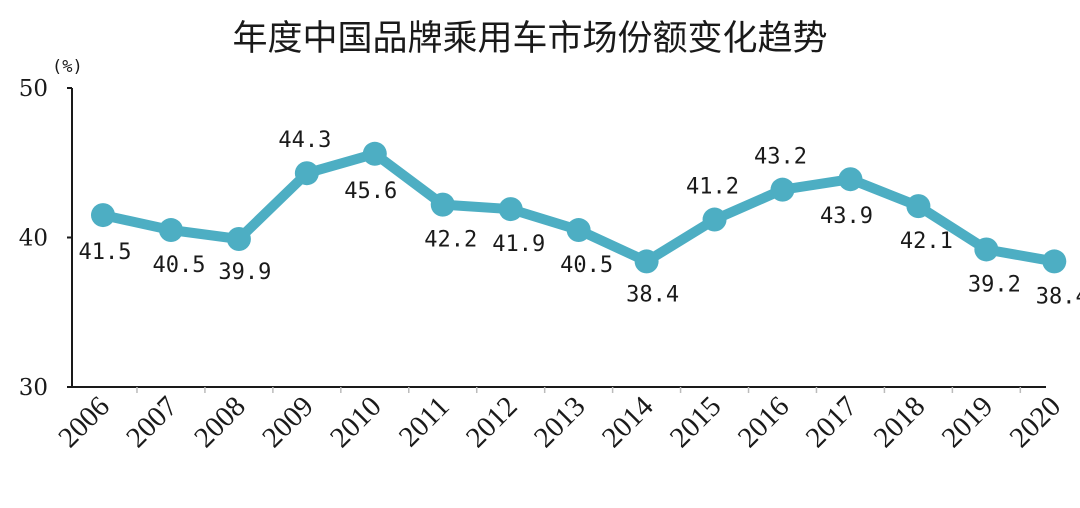 The height and width of the screenshot is (508, 1080). I want to click on y-tick-label: 50, so click(33, 89).